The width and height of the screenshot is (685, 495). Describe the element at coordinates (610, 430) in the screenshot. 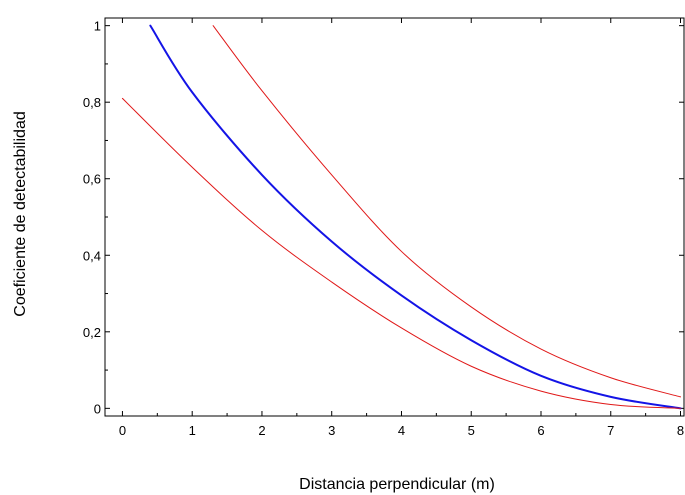

I see `x-tick-label: 7` at that location.